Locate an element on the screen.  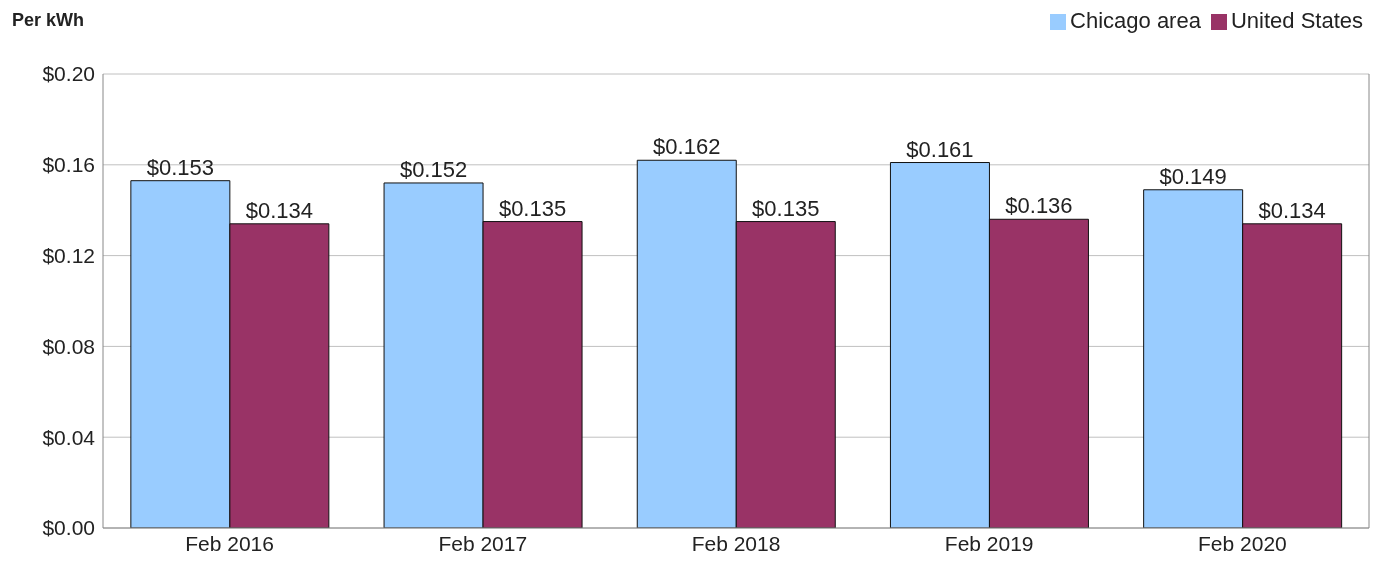
y-tick-label: $0.12 is located at coordinates (68, 256).